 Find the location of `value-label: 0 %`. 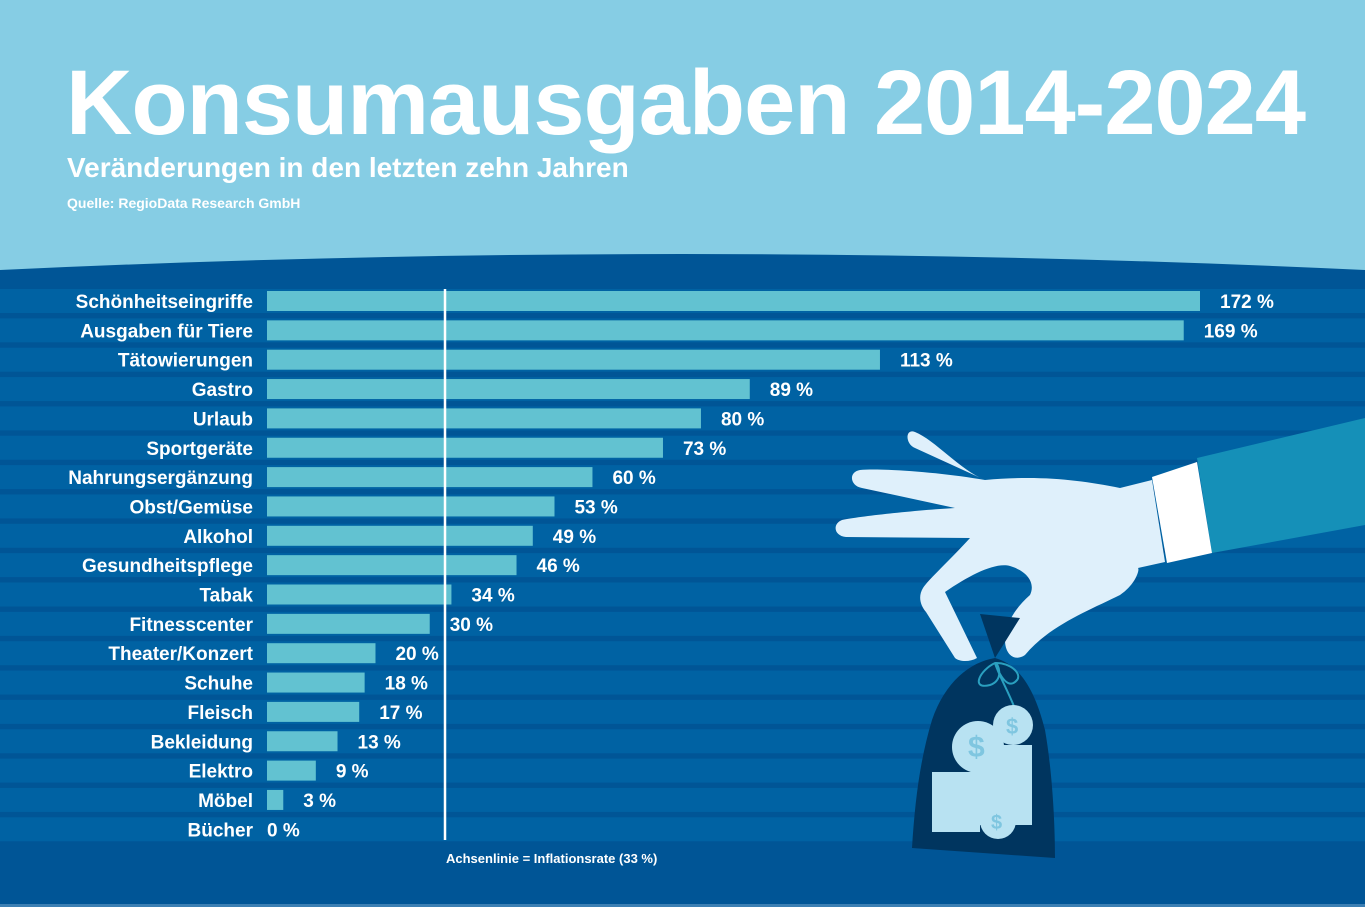

value-label: 0 % is located at coordinates (283, 830).